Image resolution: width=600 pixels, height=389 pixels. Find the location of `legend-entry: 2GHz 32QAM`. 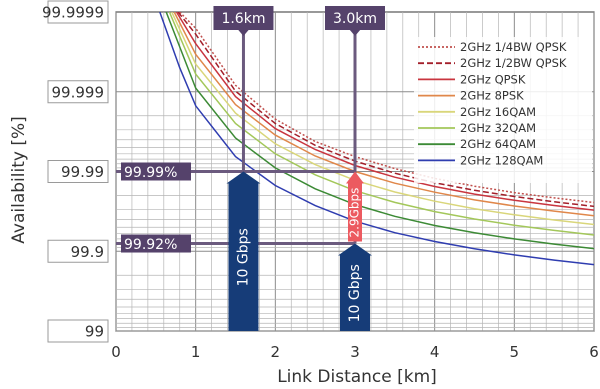

legend-entry: 2GHz 32QAM is located at coordinates (498, 128).